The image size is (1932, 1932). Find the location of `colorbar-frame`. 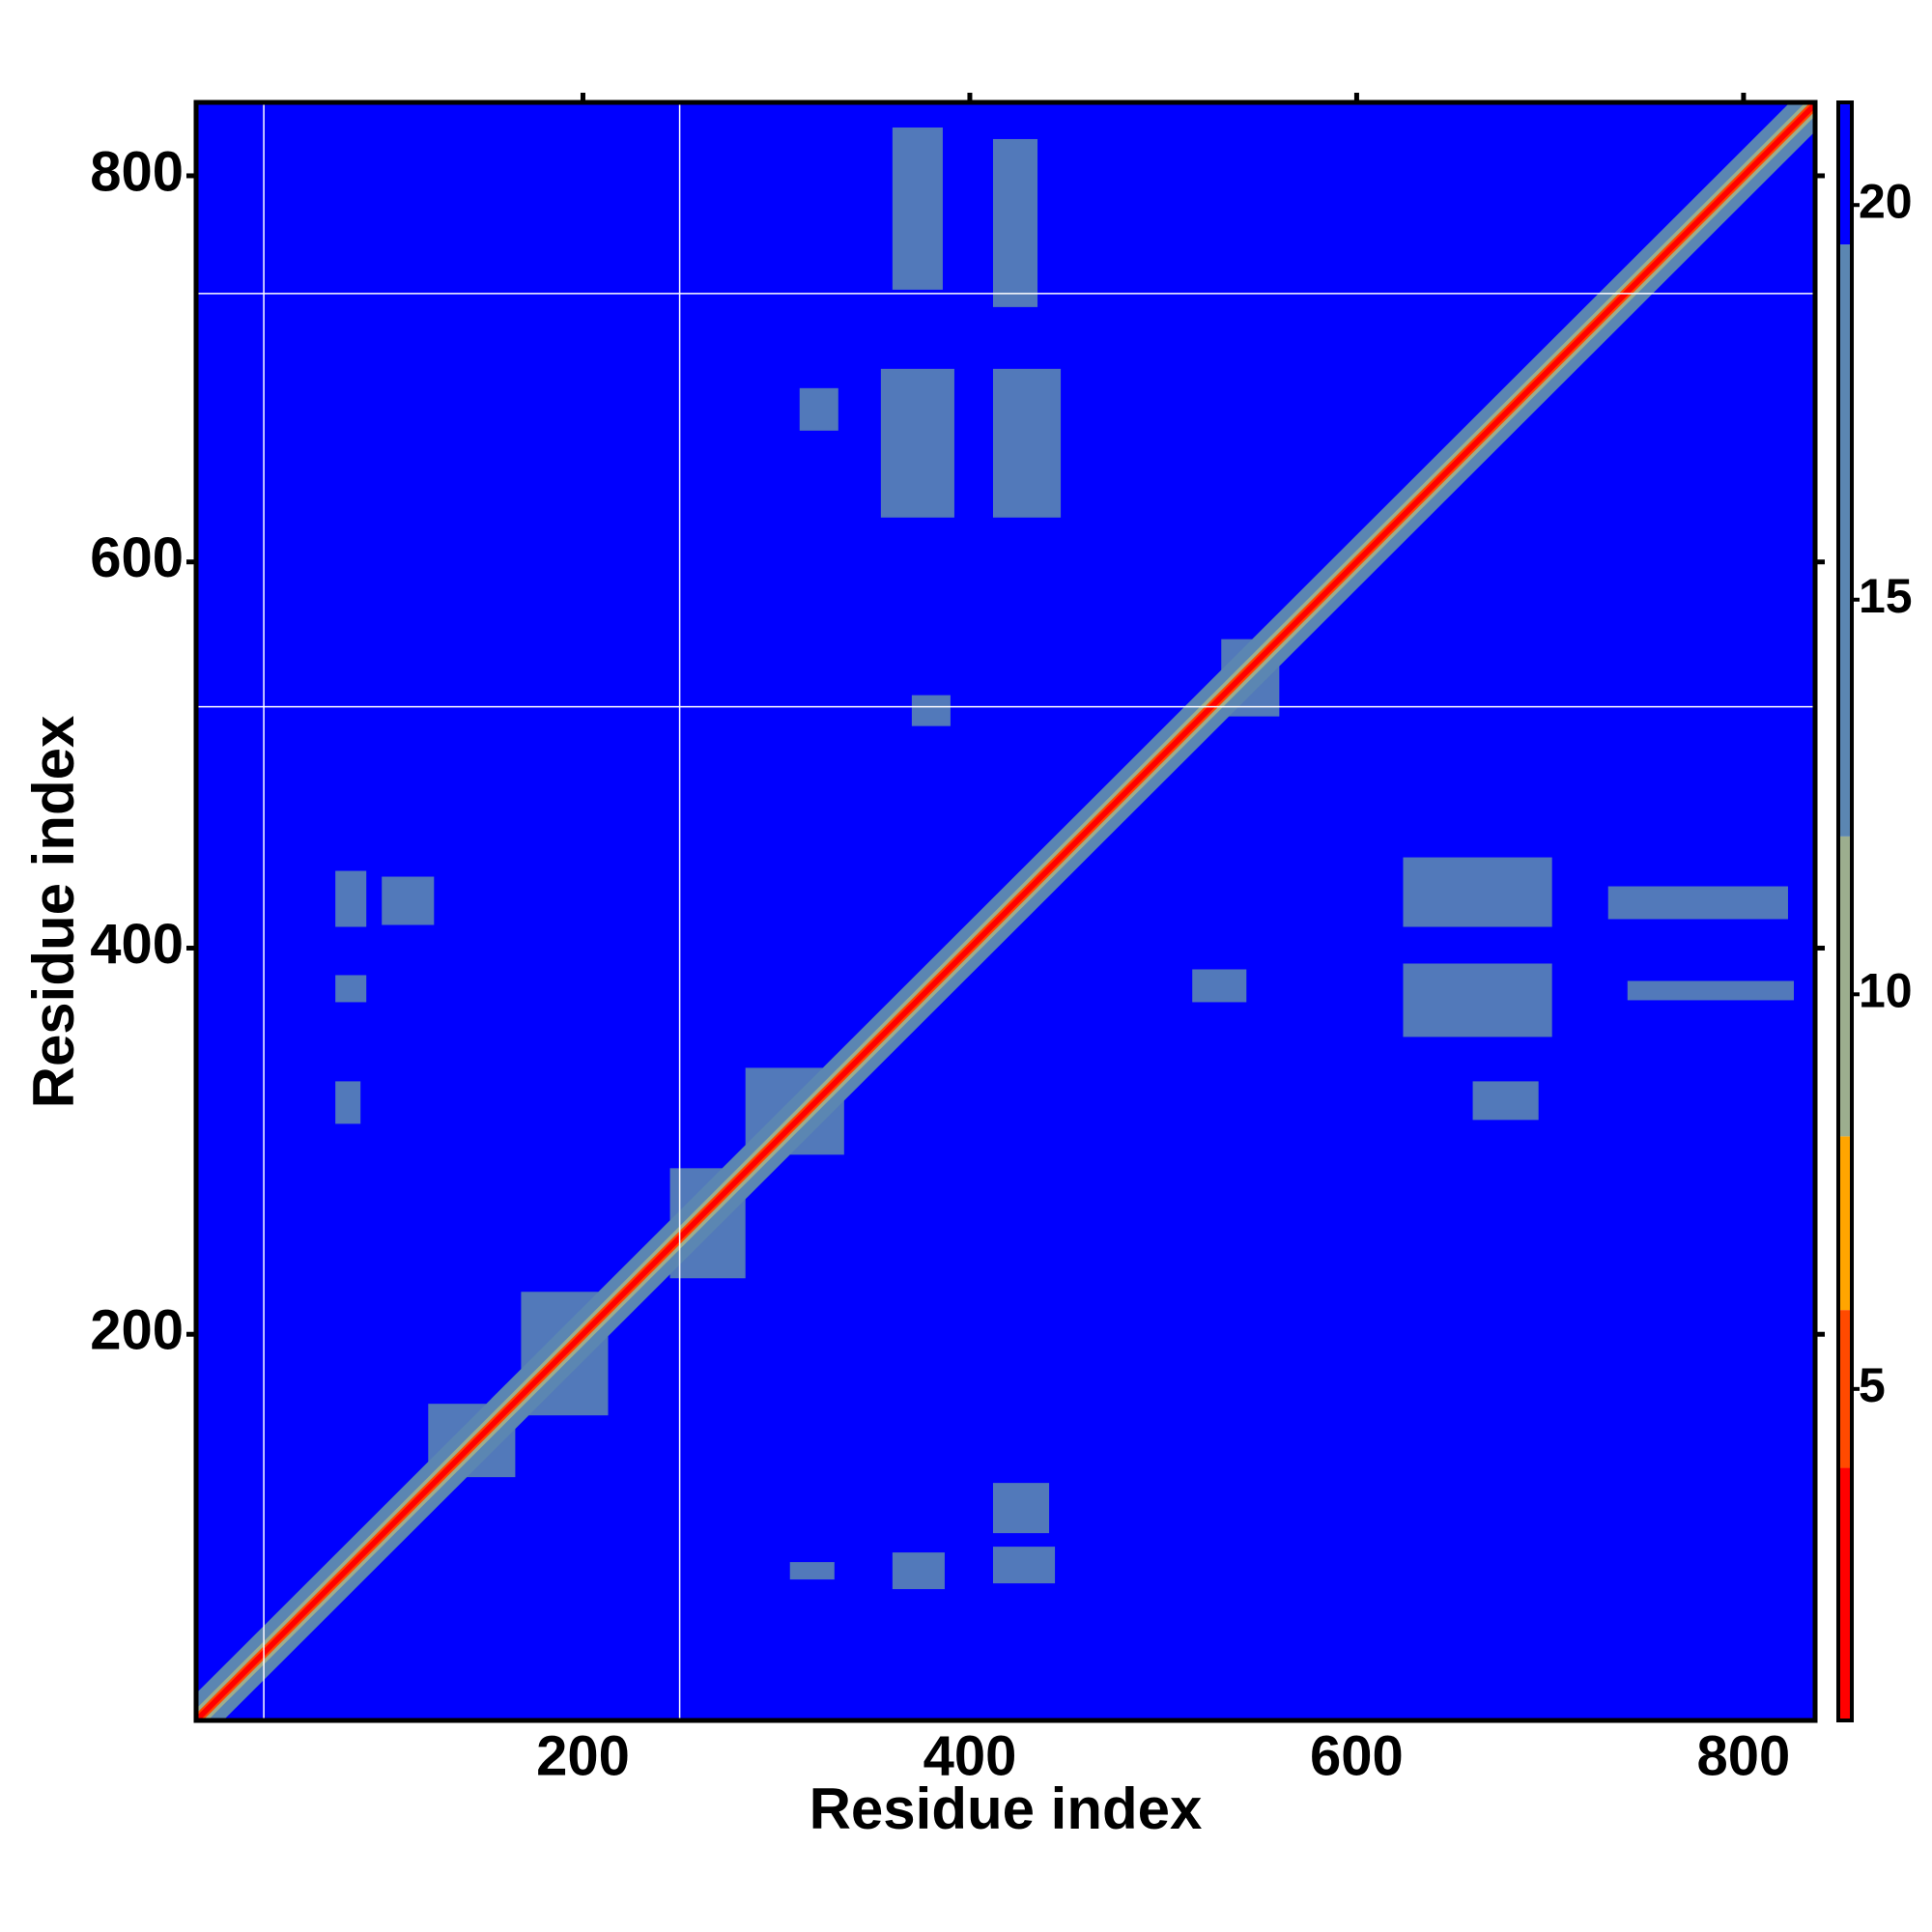

colorbar-frame is located at coordinates (1845, 911).